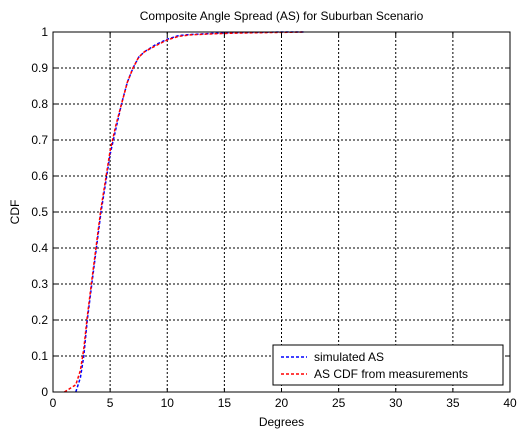 The width and height of the screenshot is (520, 433). What do you see at coordinates (281, 422) in the screenshot?
I see `x-axis-label: Degrees` at bounding box center [281, 422].